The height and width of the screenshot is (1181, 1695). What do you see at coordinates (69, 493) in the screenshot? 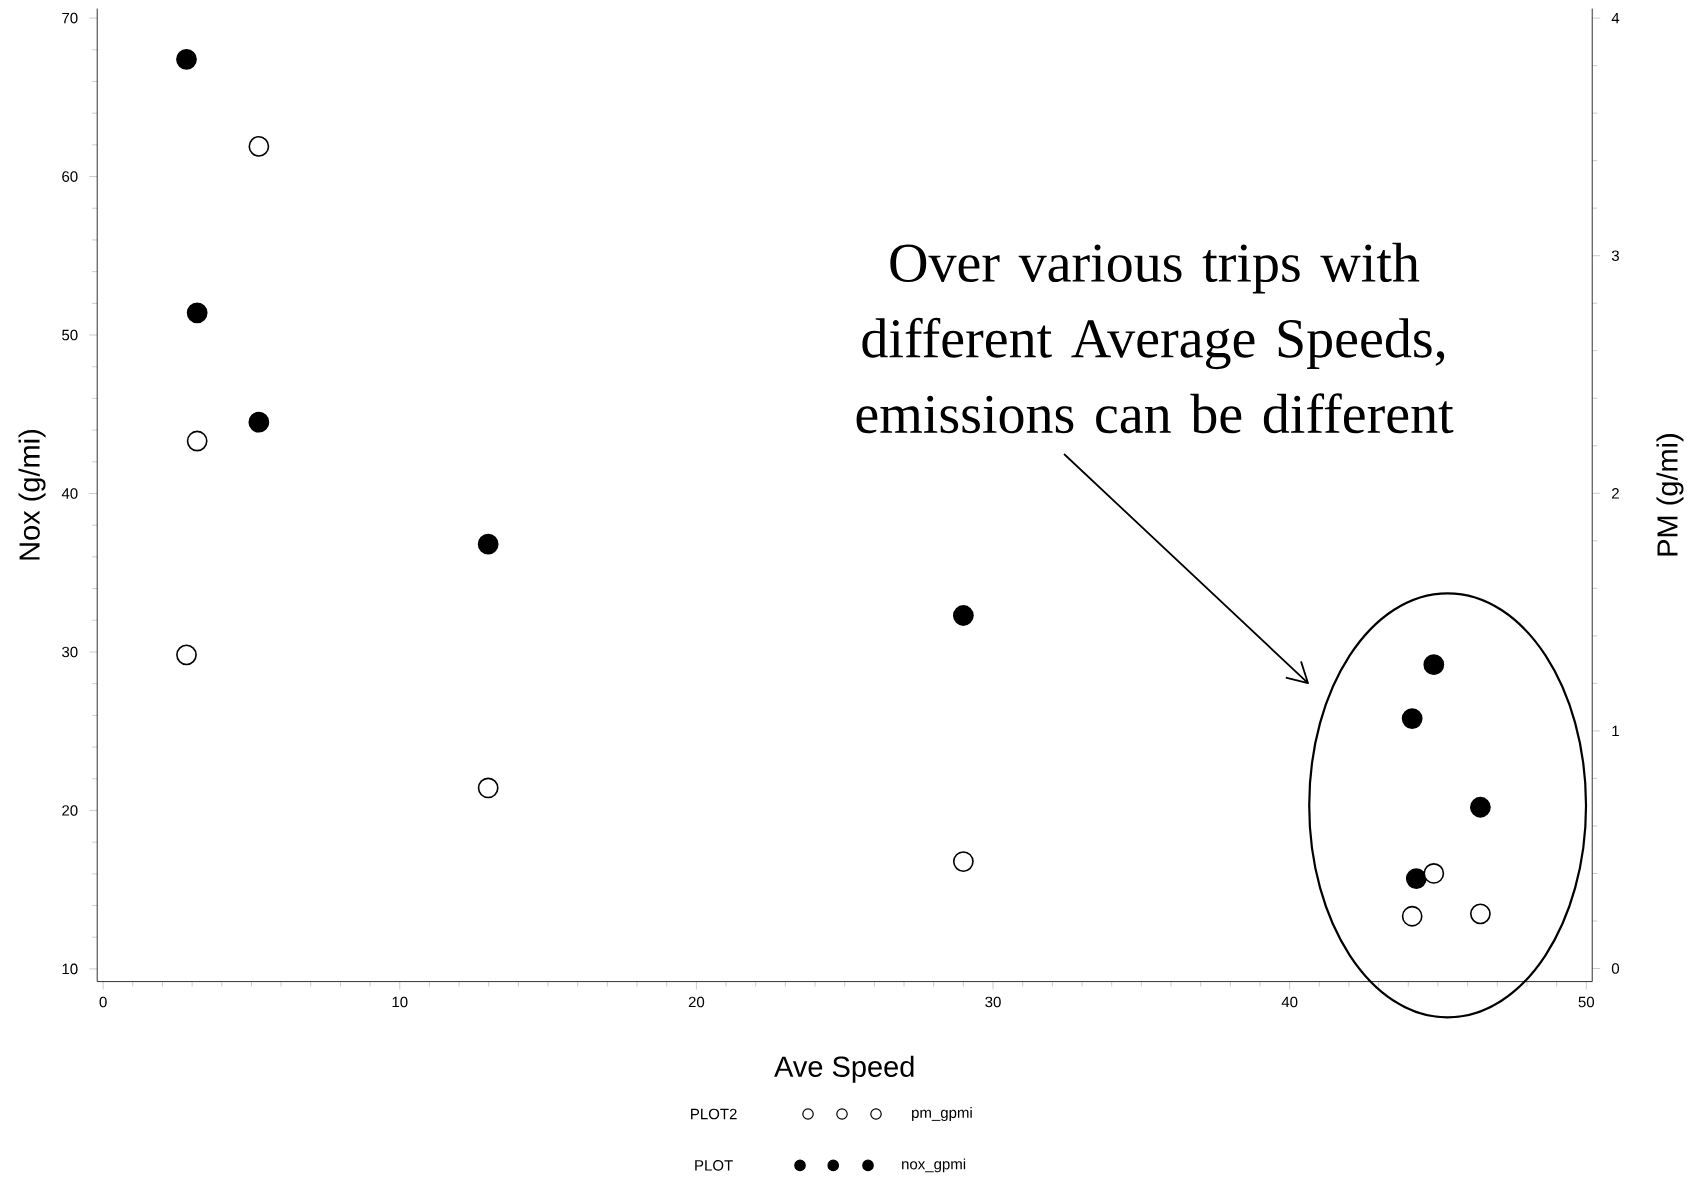
I see `y-tick-label: 40` at bounding box center [69, 493].